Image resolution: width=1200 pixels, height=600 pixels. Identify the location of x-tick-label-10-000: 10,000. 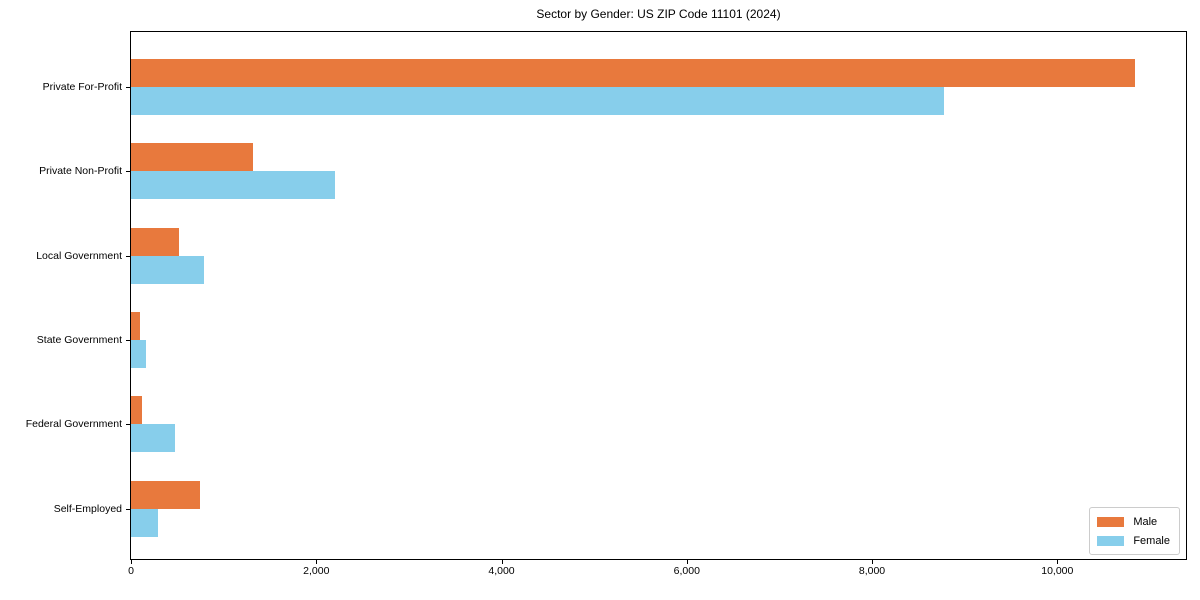
(1057, 571).